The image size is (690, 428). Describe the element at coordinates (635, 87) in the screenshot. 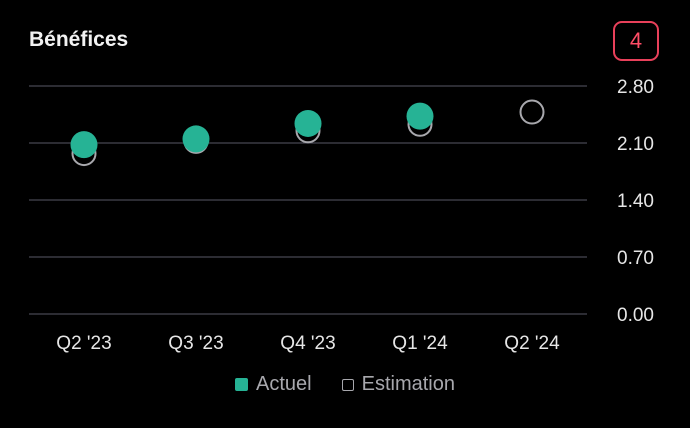

I see `y-tick-label: 2.80` at that location.